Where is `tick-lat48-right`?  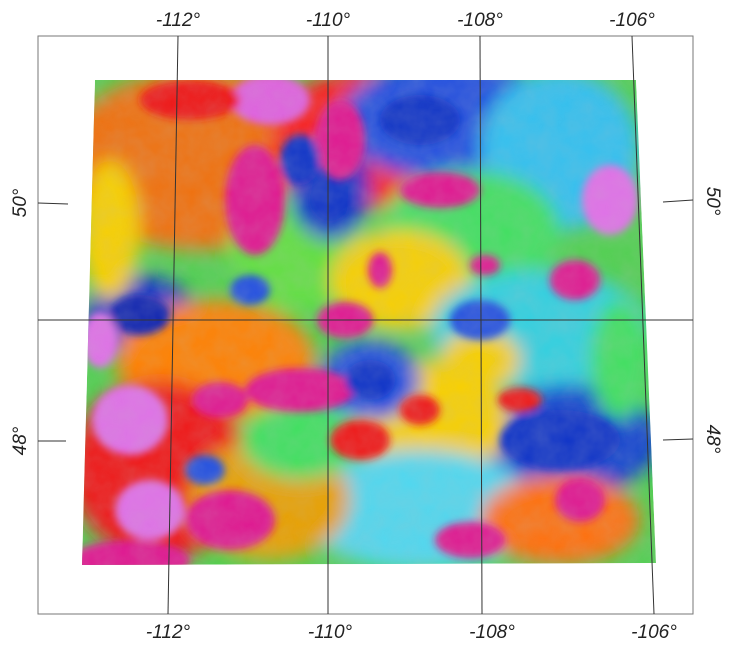
tick-lat48-right is located at coordinates (678, 439).